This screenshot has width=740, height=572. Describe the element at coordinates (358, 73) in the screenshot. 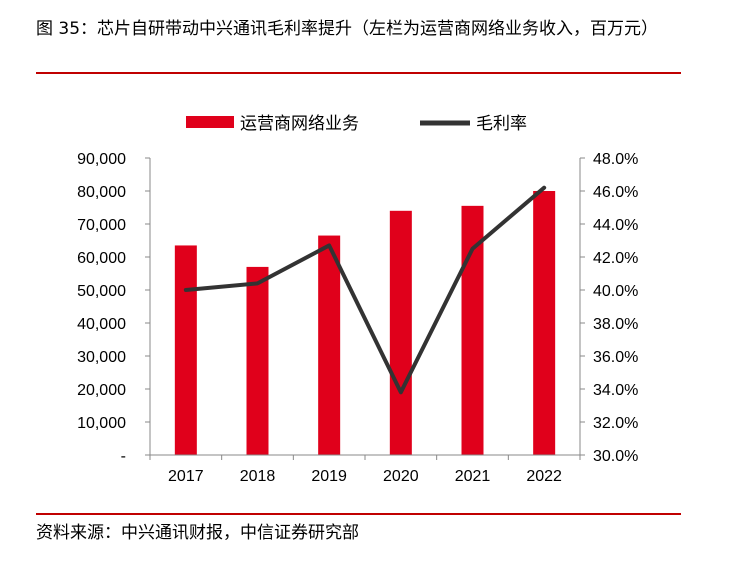

I see `title-divider` at that location.